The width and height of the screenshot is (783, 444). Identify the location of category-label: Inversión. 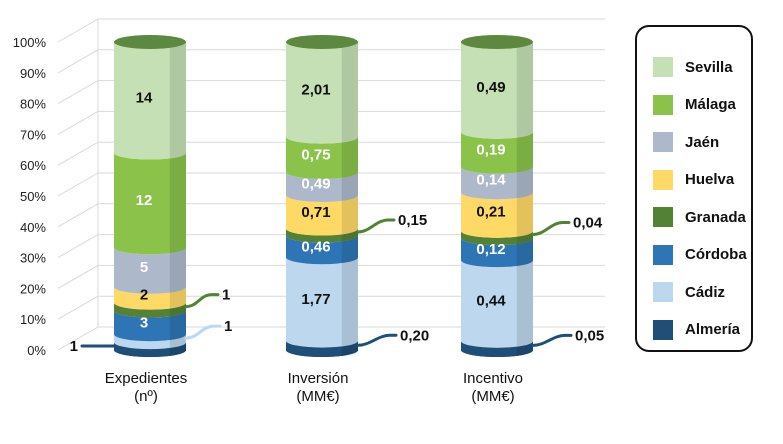
(318, 378).